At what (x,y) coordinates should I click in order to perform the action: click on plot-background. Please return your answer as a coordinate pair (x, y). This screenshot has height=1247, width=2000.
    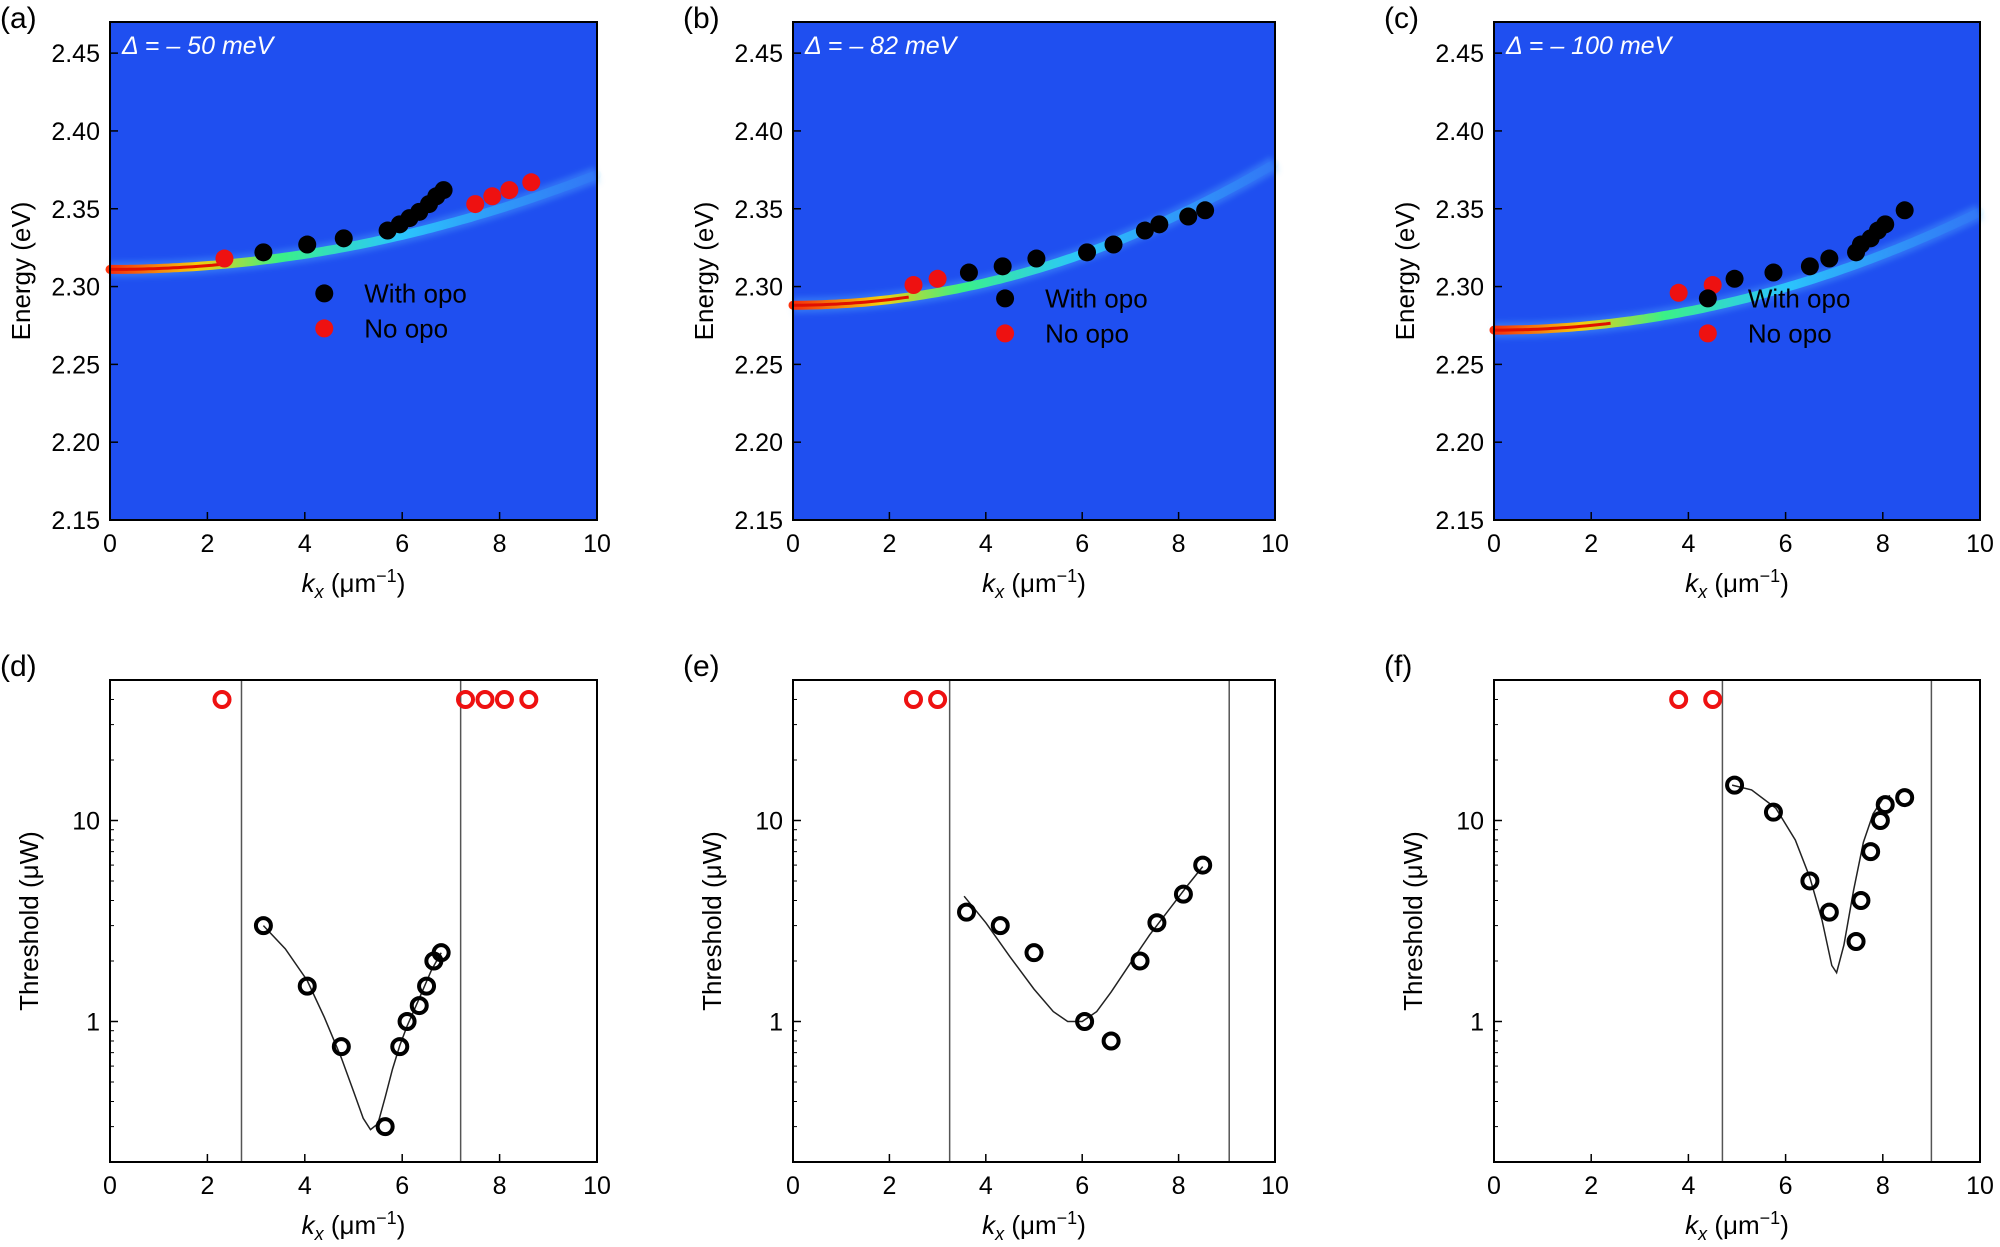
    Looking at the image, I should click on (1034, 921).